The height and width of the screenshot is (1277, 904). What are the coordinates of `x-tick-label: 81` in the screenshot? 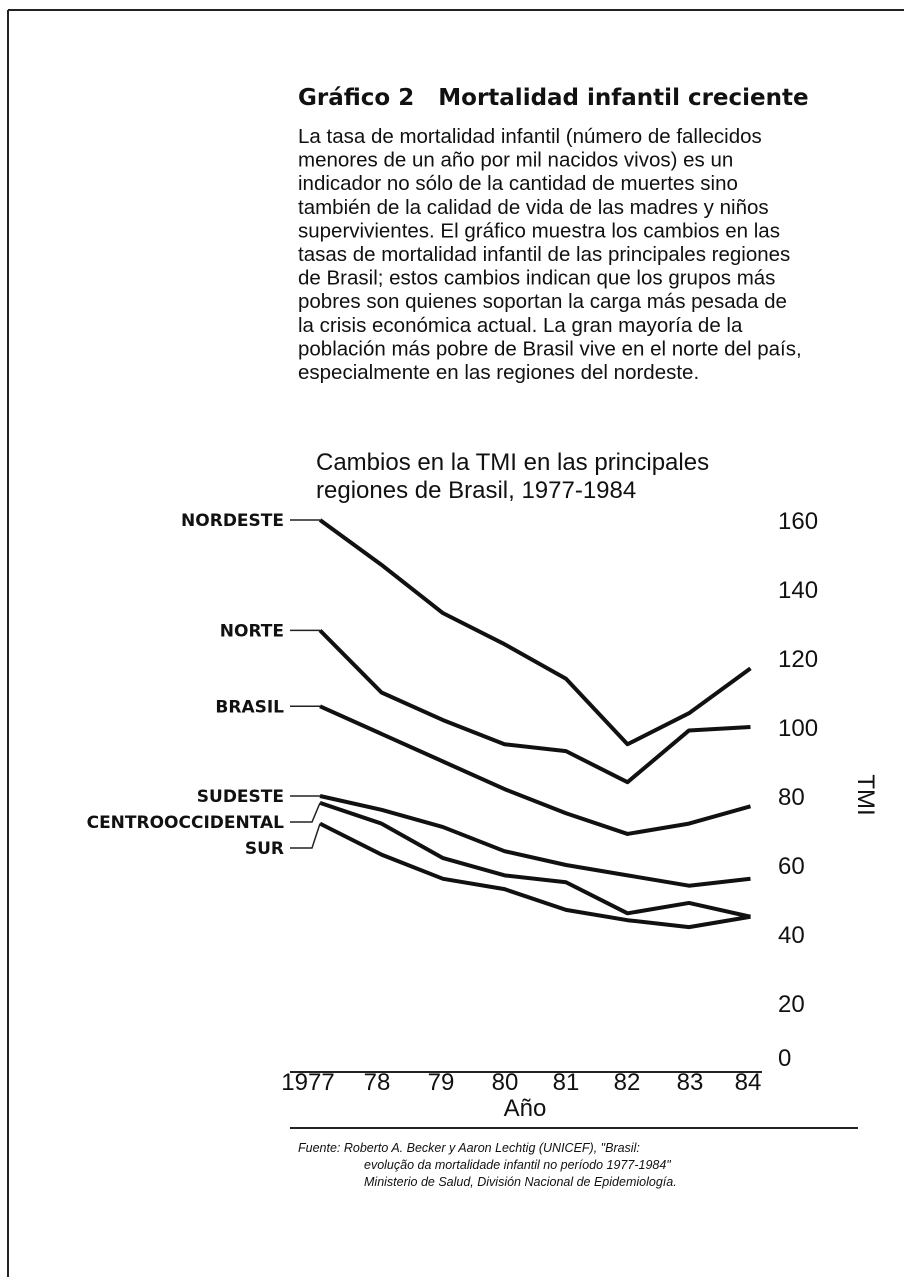 It's located at (566, 1082).